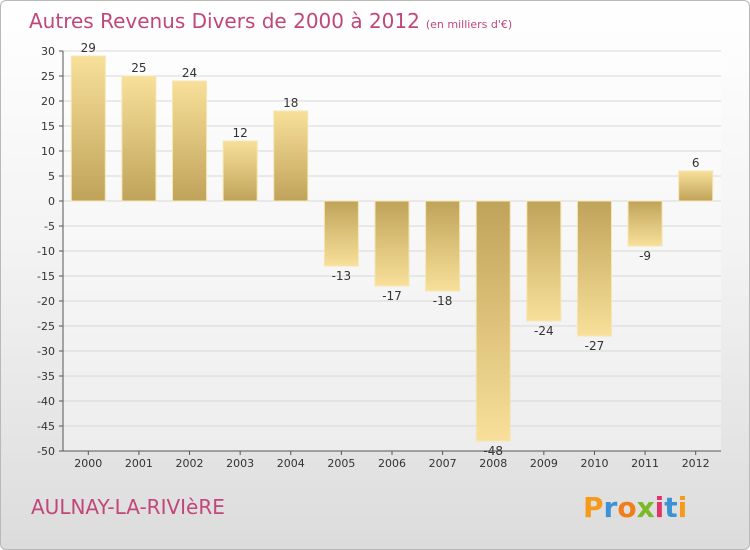  I want to click on data-label: -17, so click(392, 296).